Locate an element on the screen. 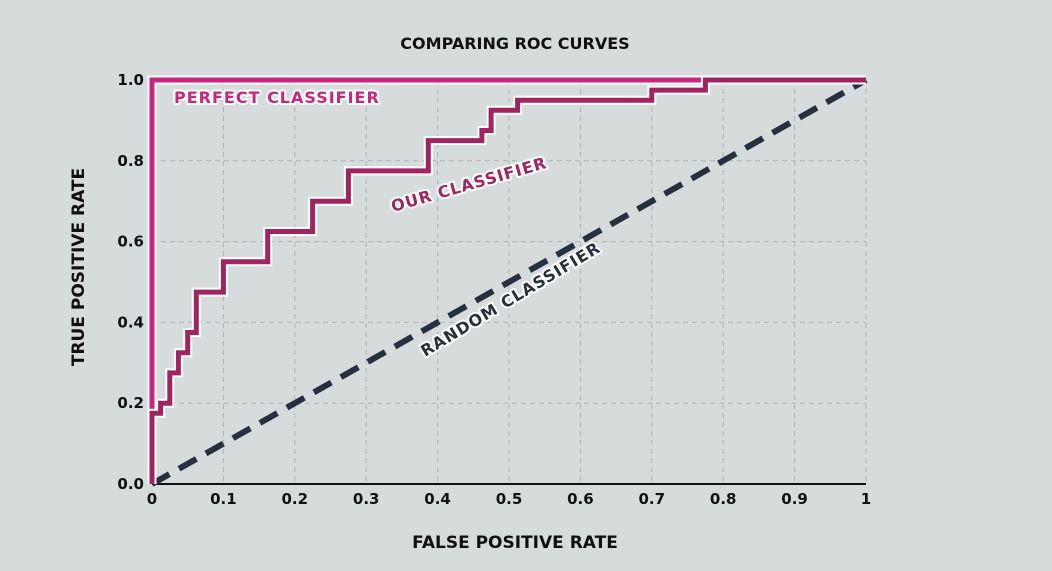 Image resolution: width=1052 pixels, height=571 pixels. series-label-random-classifier: RANDOM CLASSIFIER is located at coordinates (510, 299).